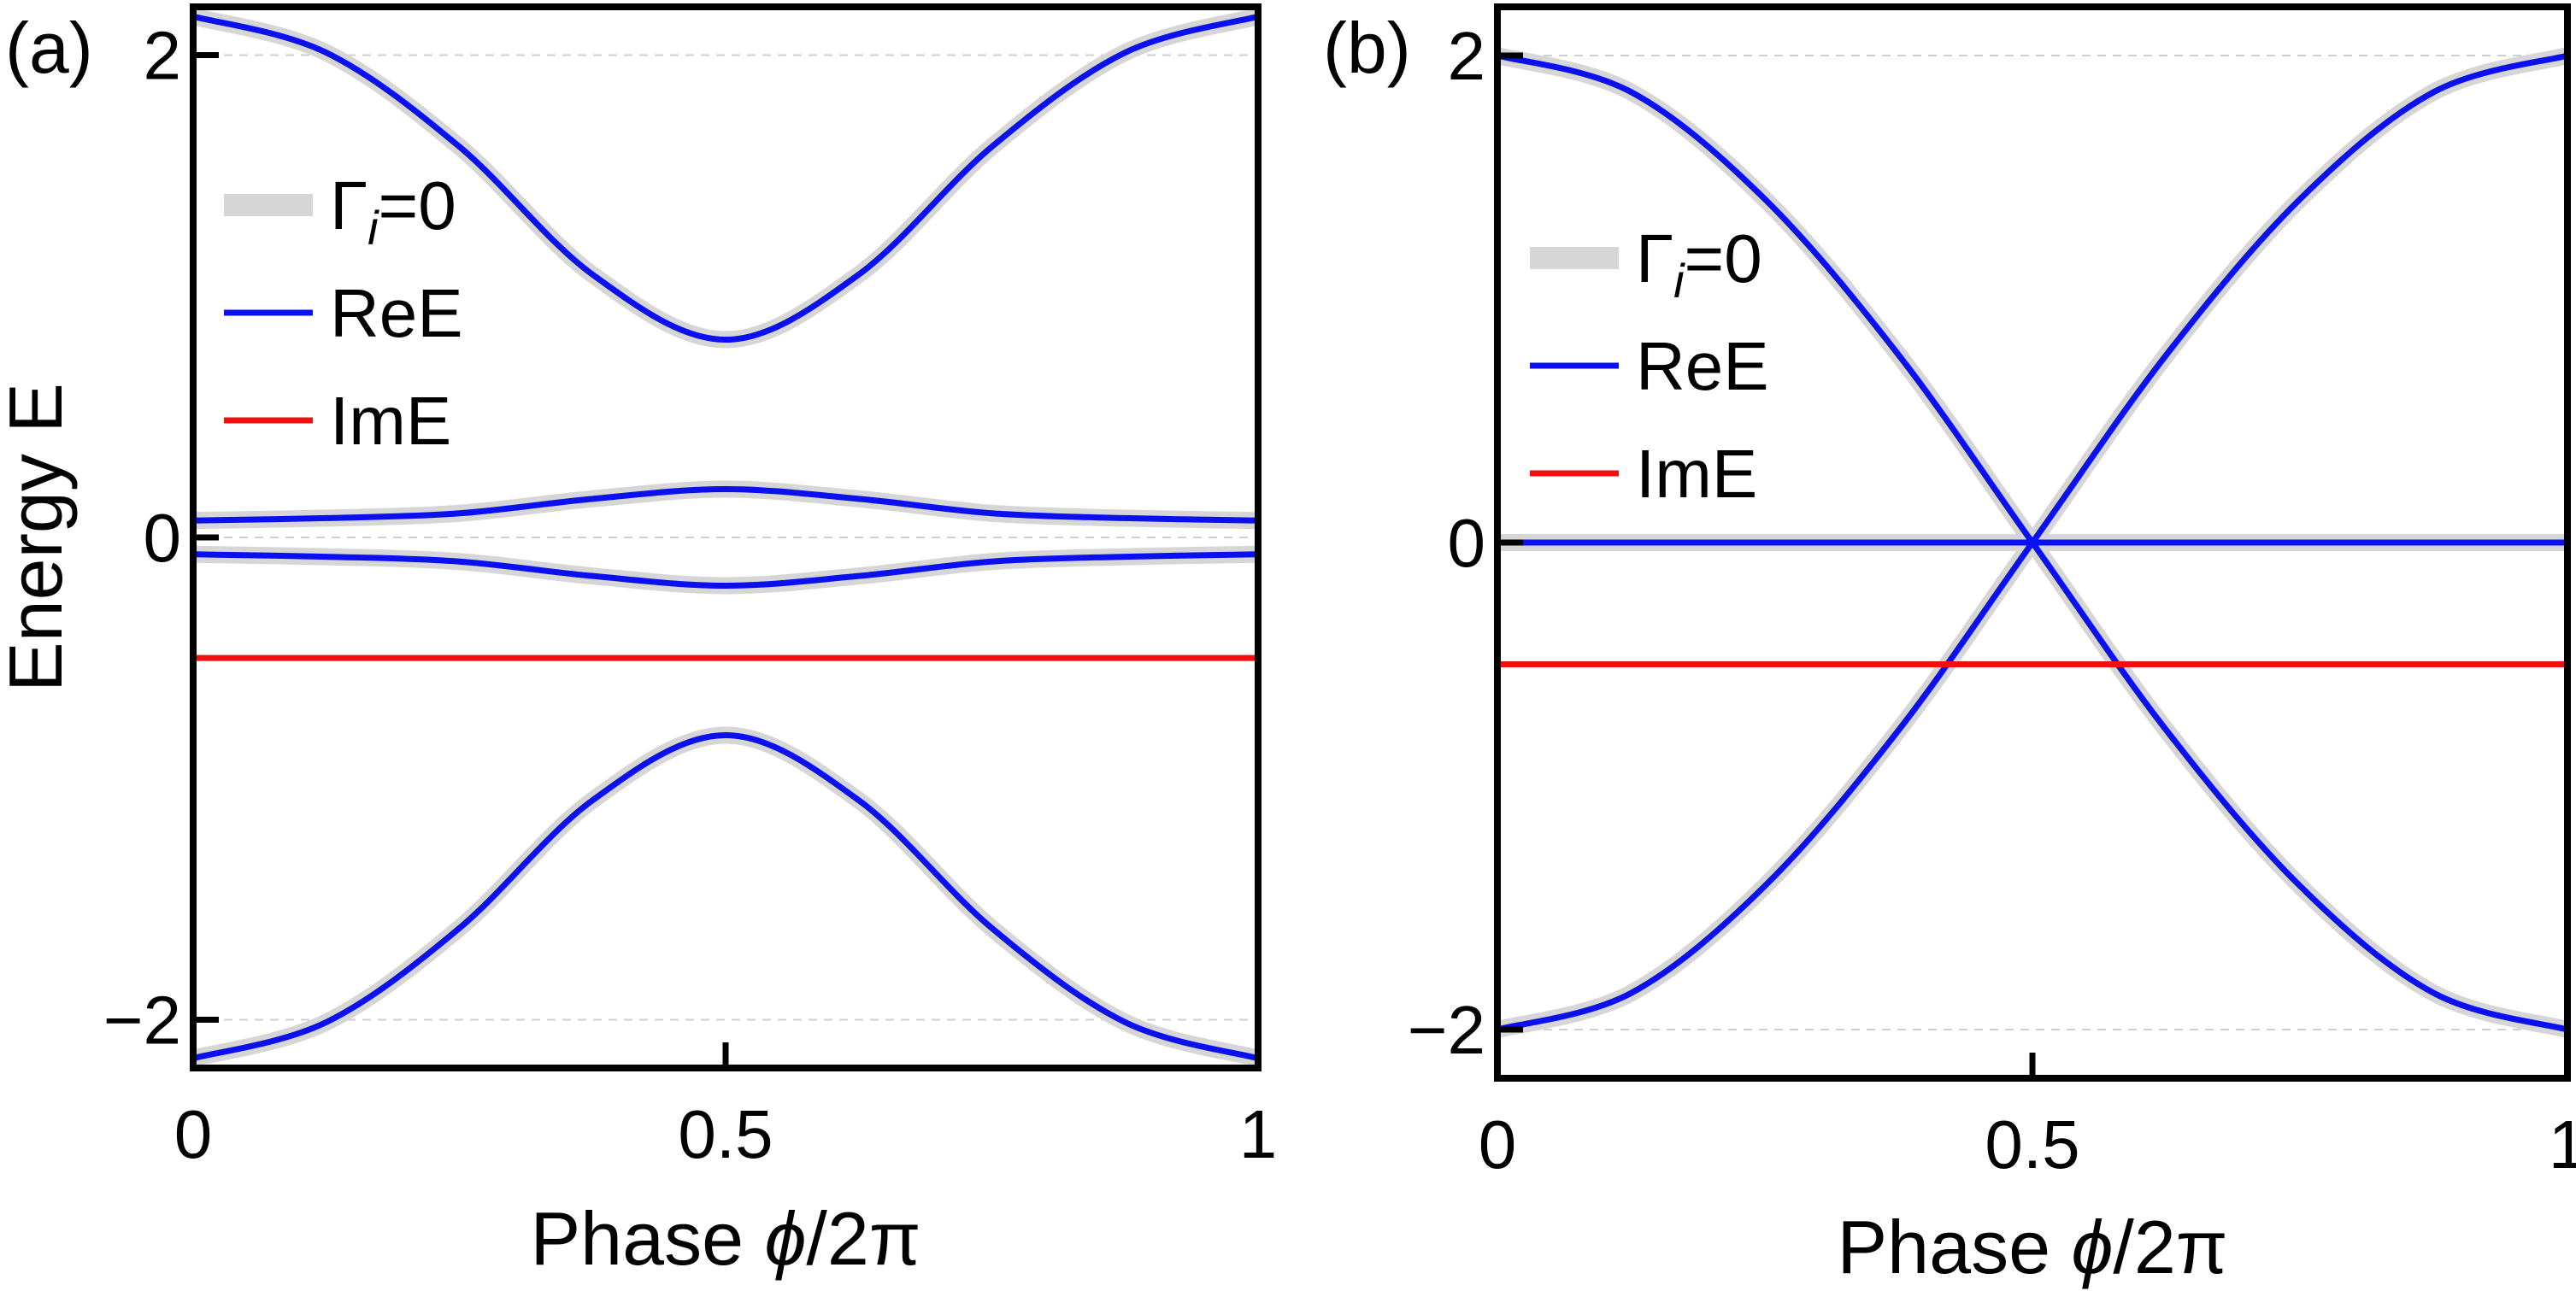 Image resolution: width=2576 pixels, height=1291 pixels. Describe the element at coordinates (39, 537) in the screenshot. I see `y-axis-label: Energy E` at that location.